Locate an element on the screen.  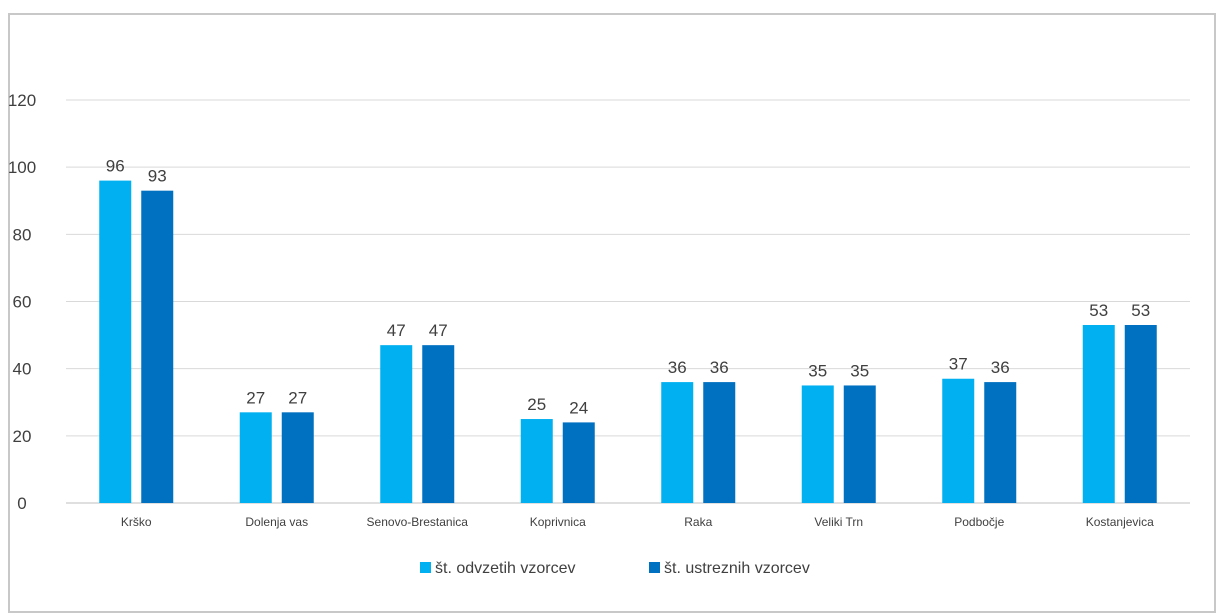
x-tick-label: Kostanjevica is located at coordinates (1120, 522).